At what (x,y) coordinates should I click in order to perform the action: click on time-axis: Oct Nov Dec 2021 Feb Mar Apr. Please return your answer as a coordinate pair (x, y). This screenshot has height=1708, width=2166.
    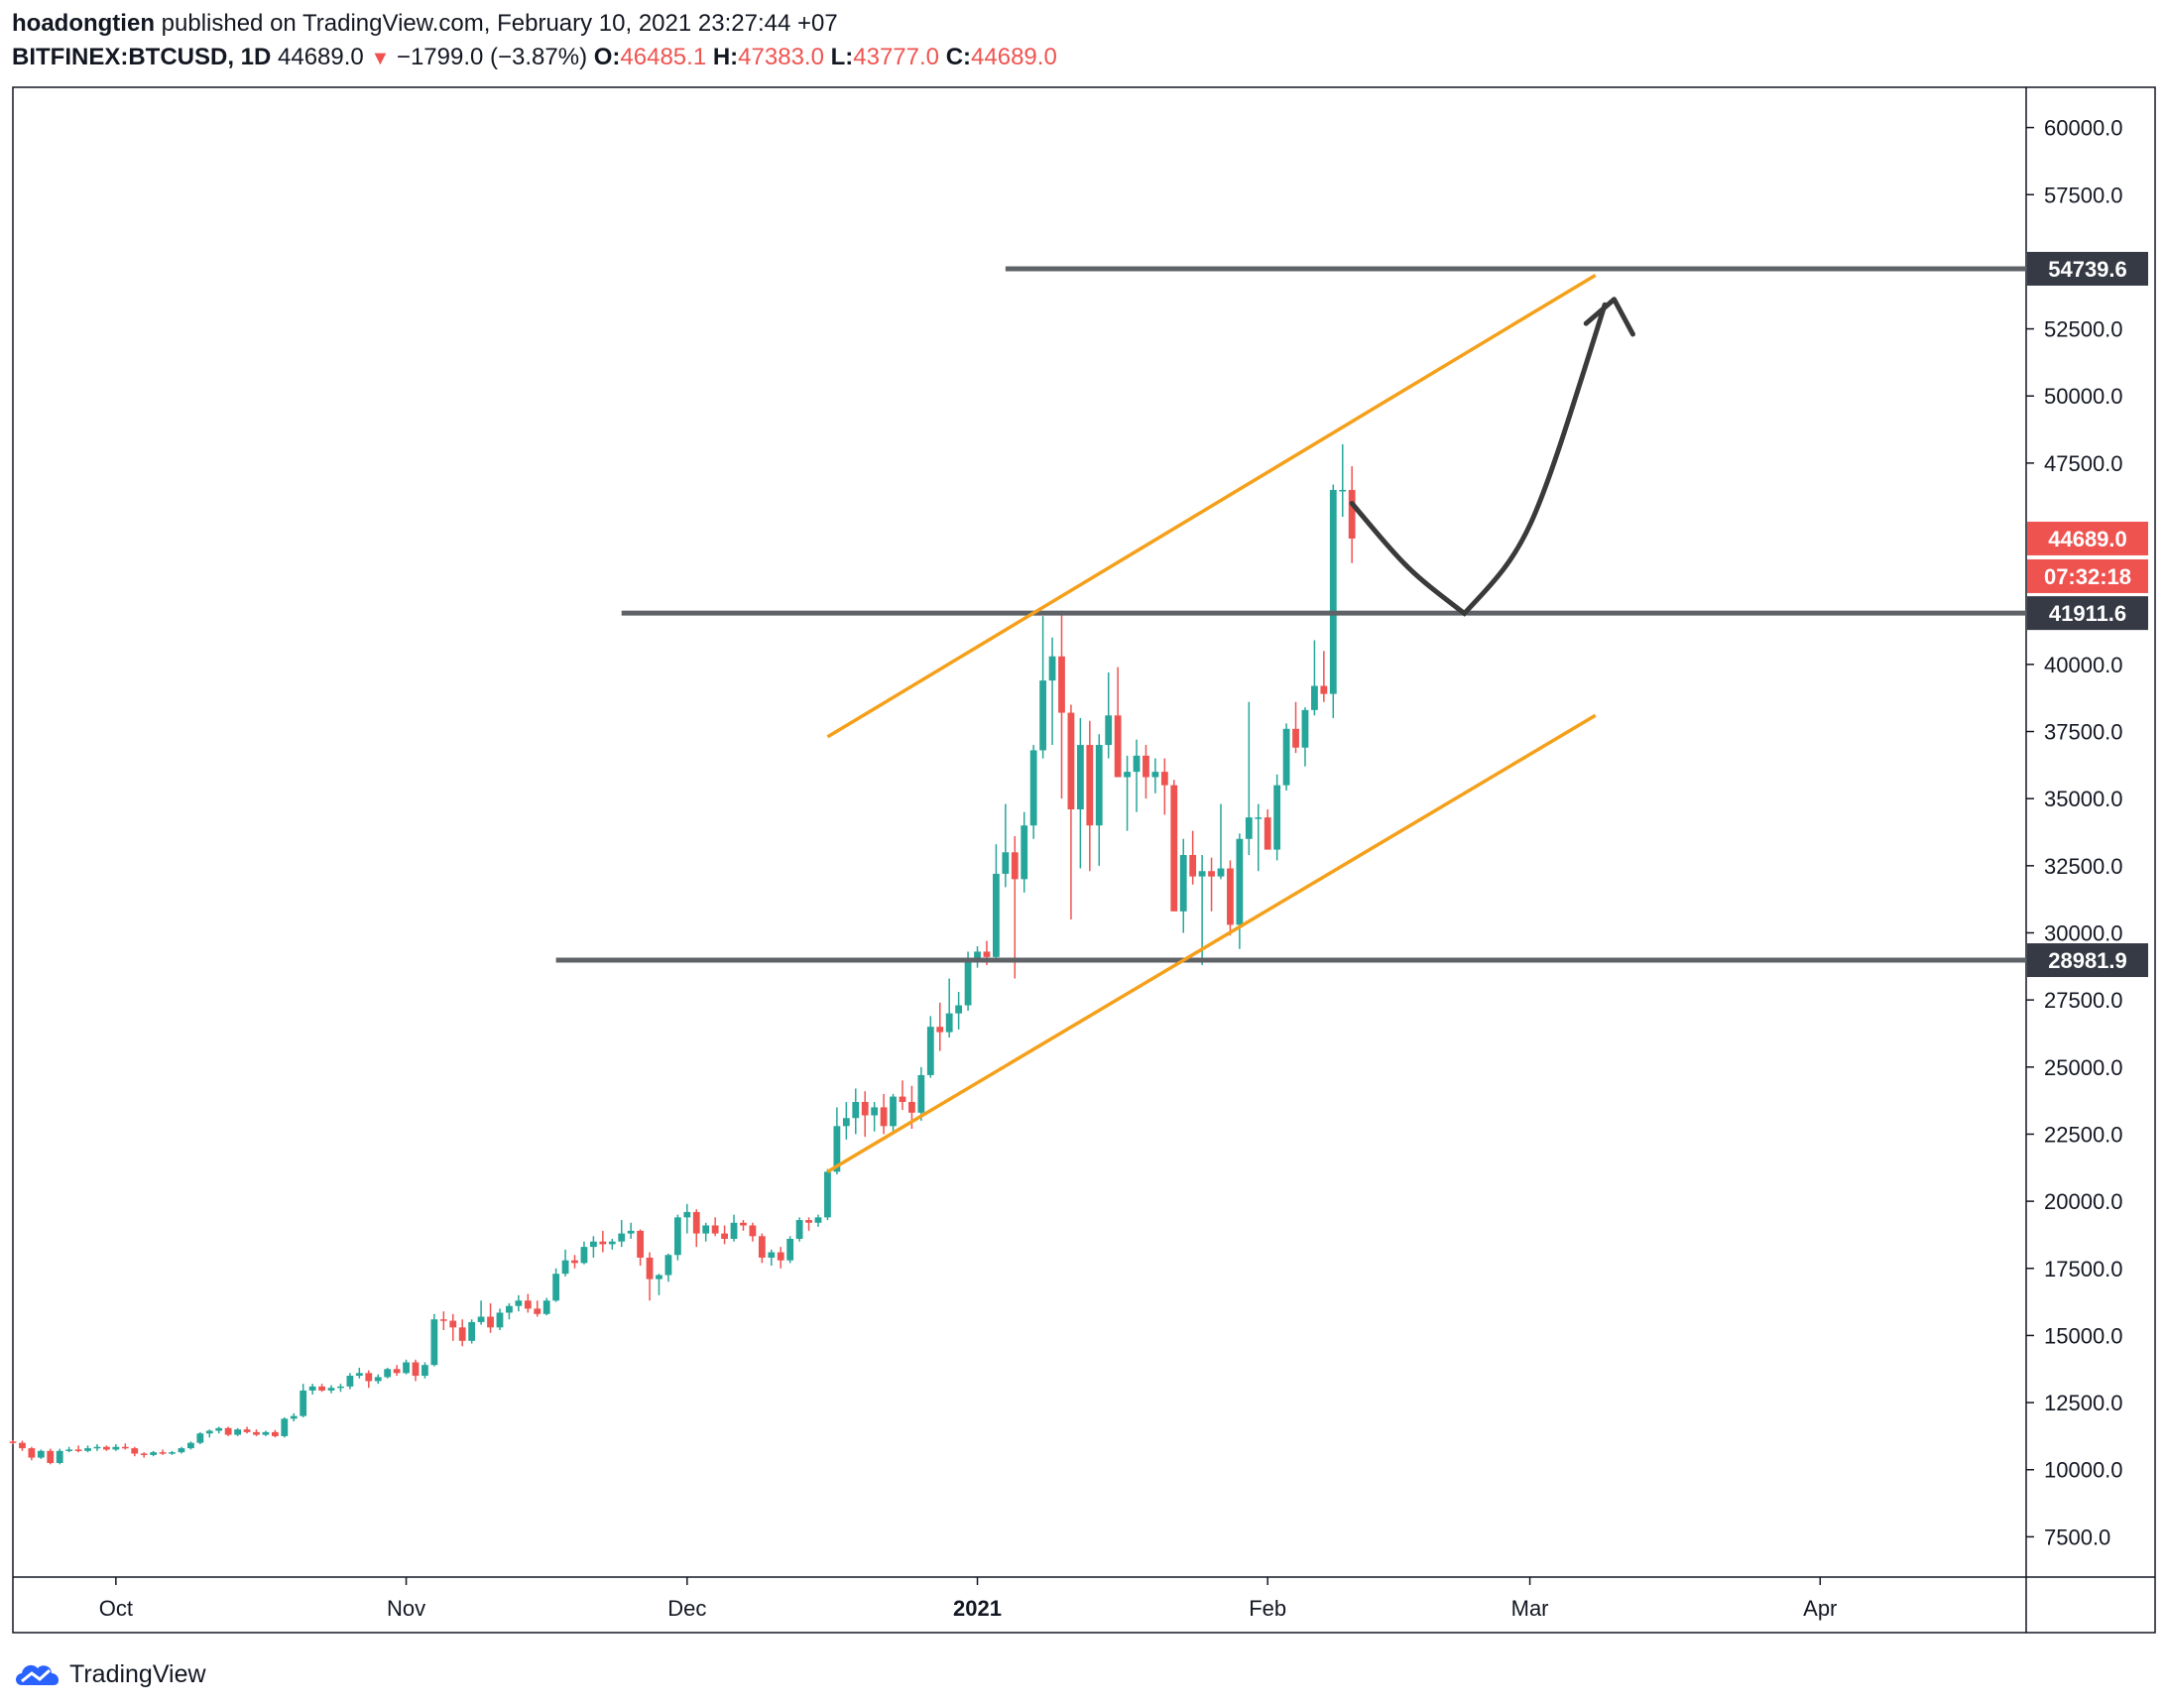
    Looking at the image, I should click on (968, 1599).